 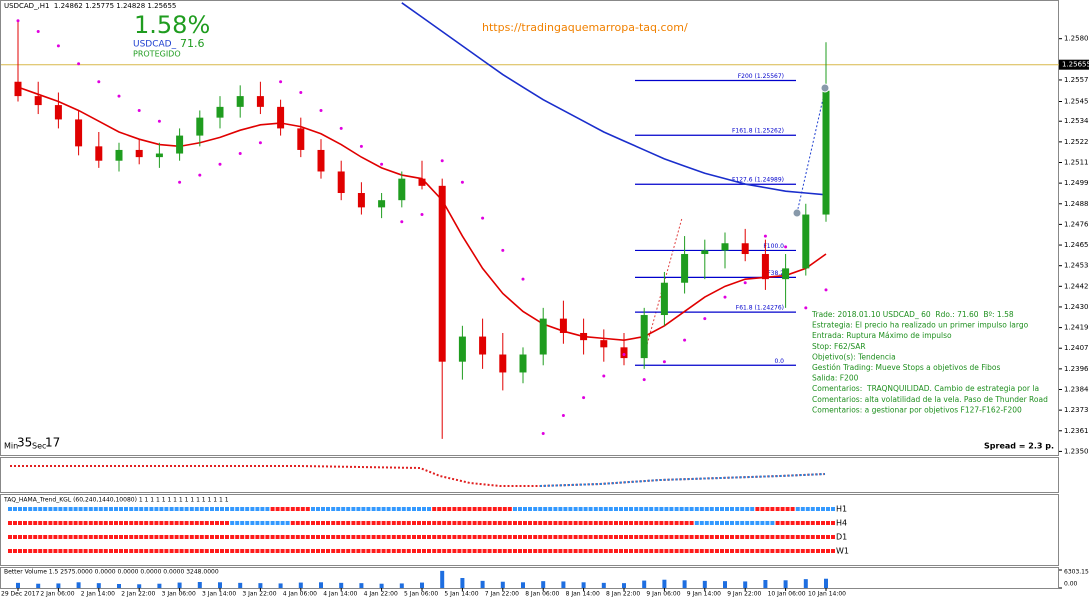 I want to click on y-tick-label: 1.25340, so click(x=1076, y=121).